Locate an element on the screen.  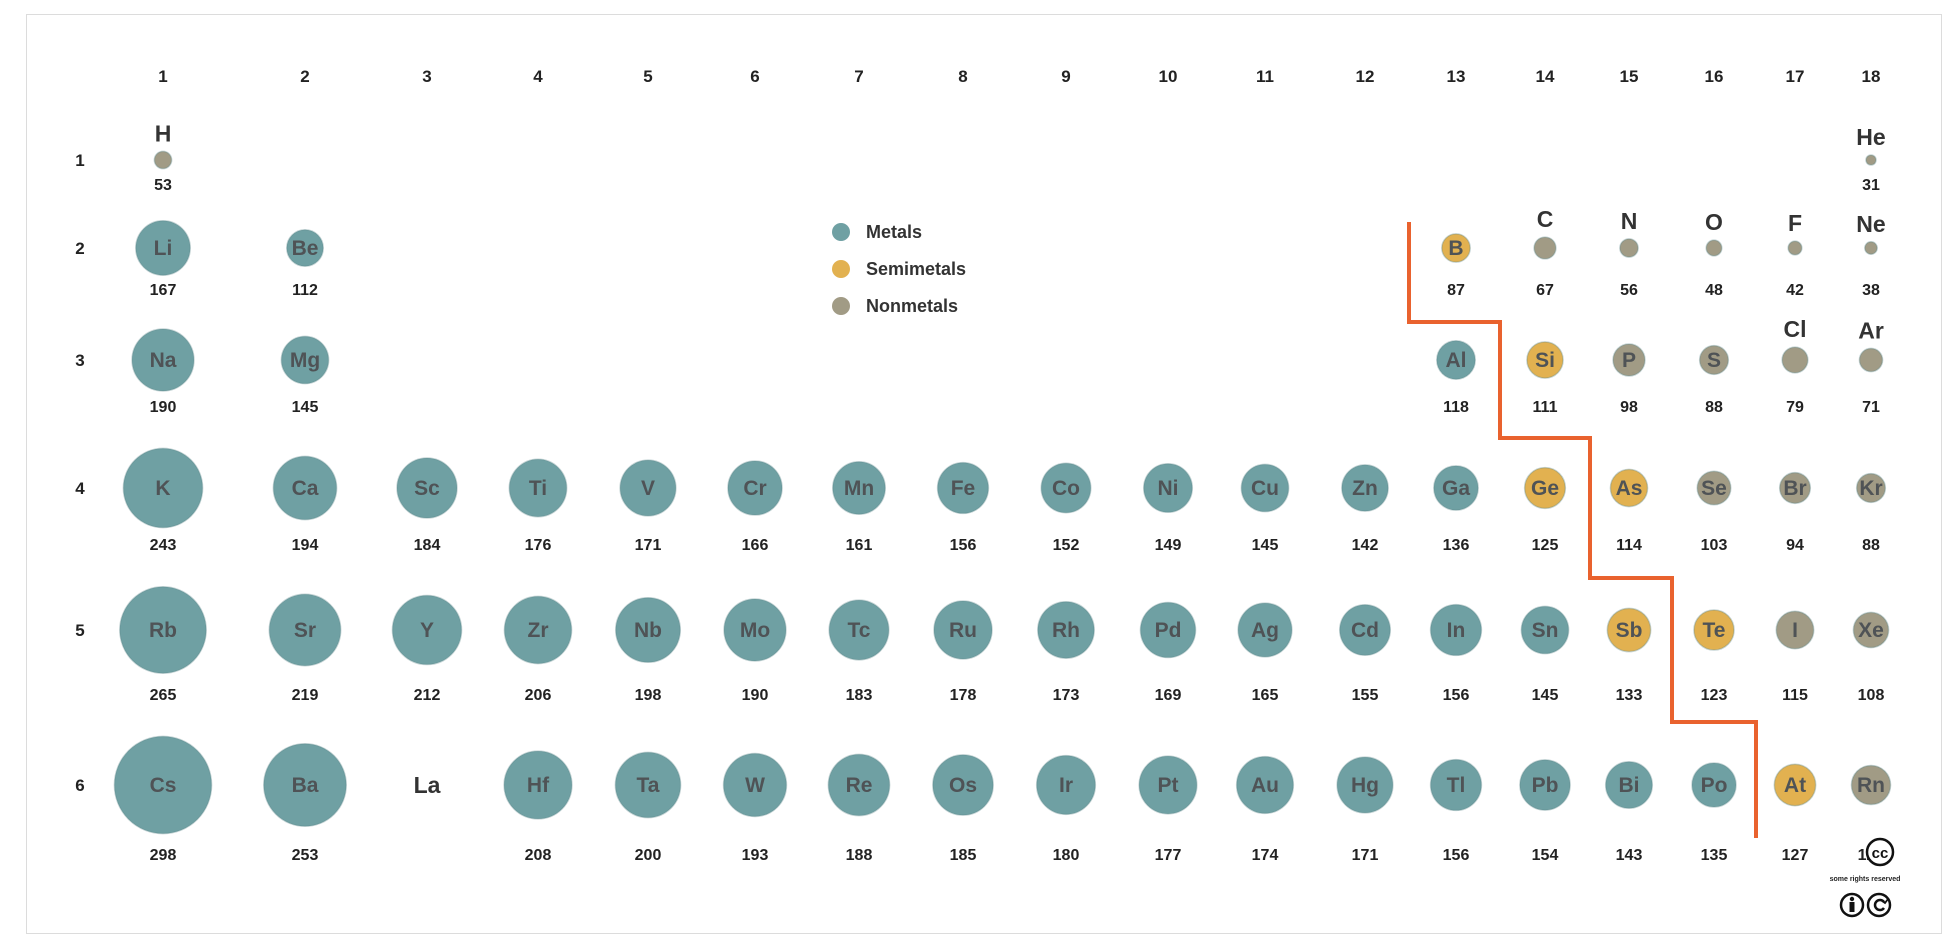
element-symbol: Ru is located at coordinates (963, 630).